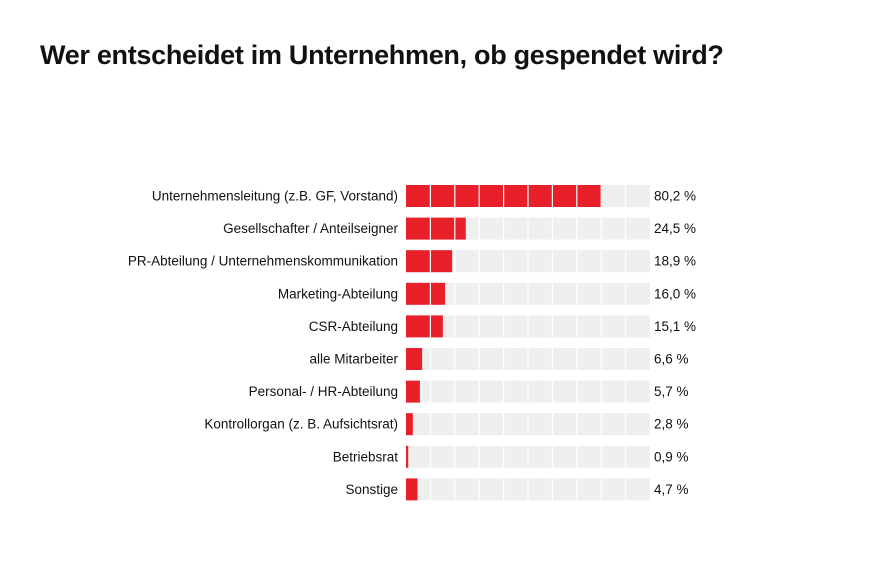  Describe the element at coordinates (371, 489) in the screenshot. I see `category-label: Sonstige` at that location.